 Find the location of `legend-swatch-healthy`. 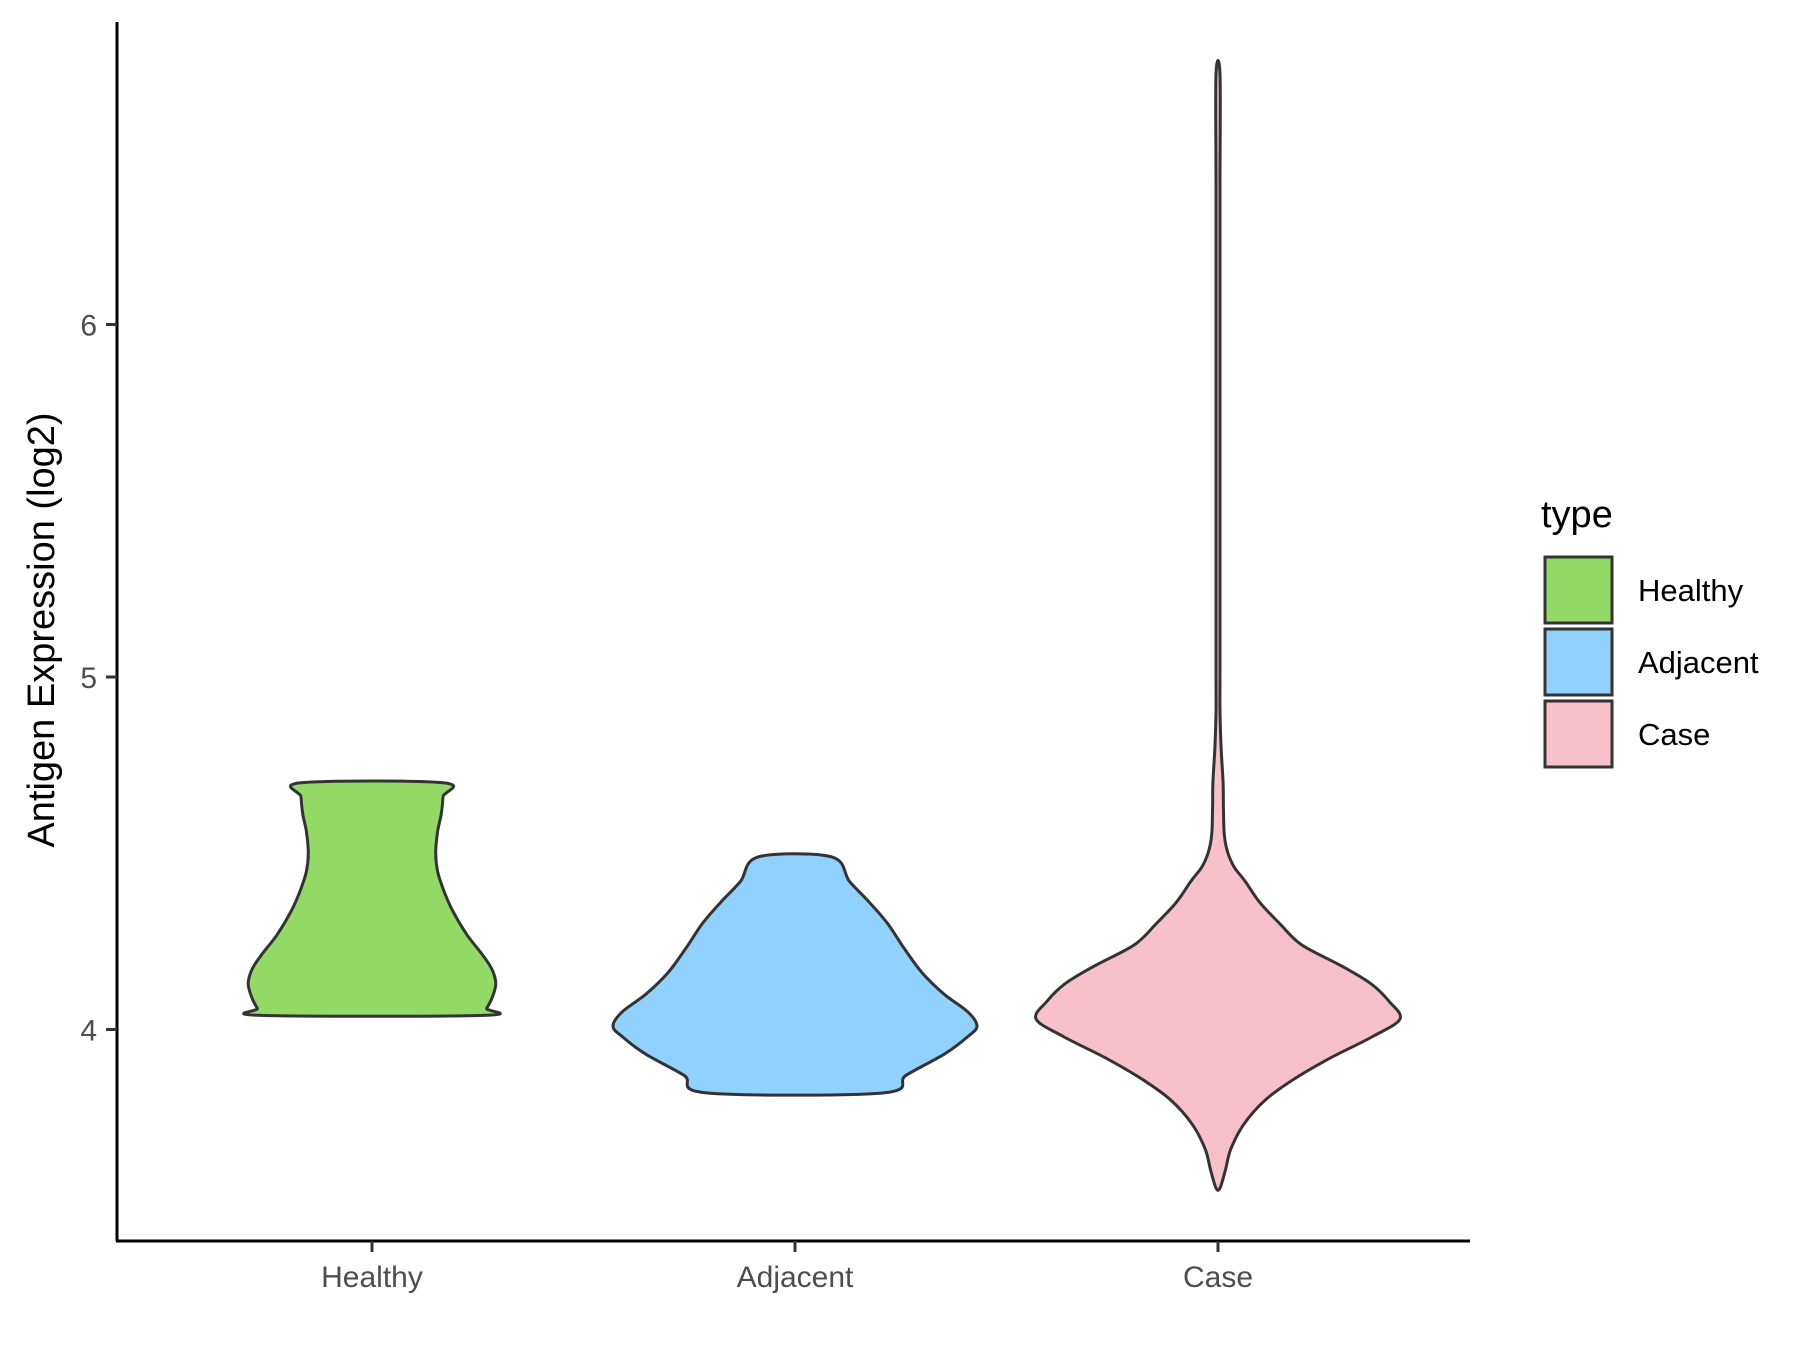

legend-swatch-healthy is located at coordinates (1578, 590).